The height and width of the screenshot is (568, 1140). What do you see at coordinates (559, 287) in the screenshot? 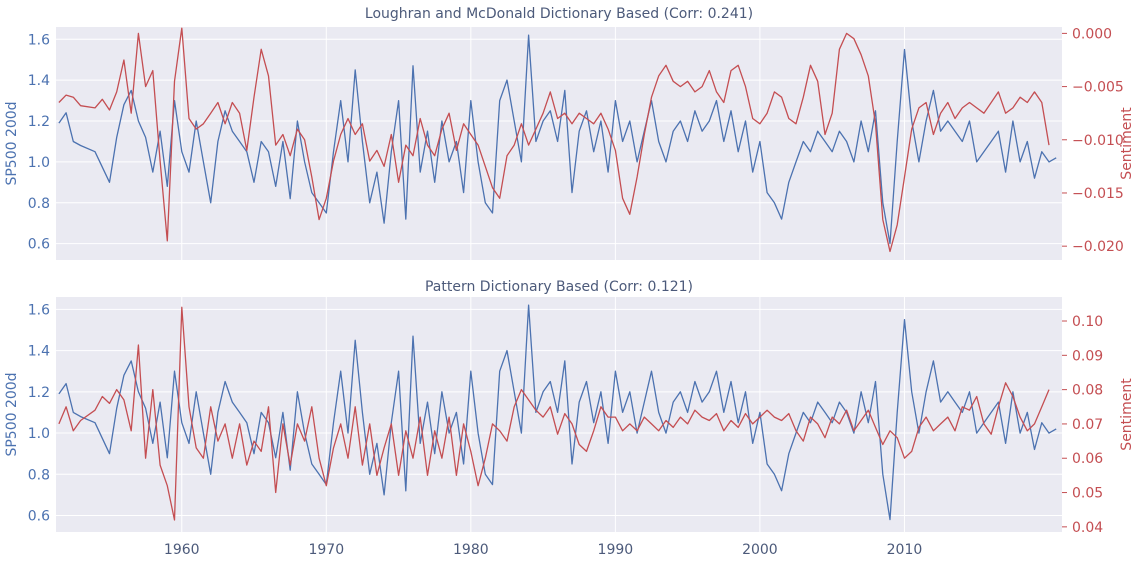
I see `chart-title: Pattern Dictionary Based (Corr: 0.121)` at bounding box center [559, 287].